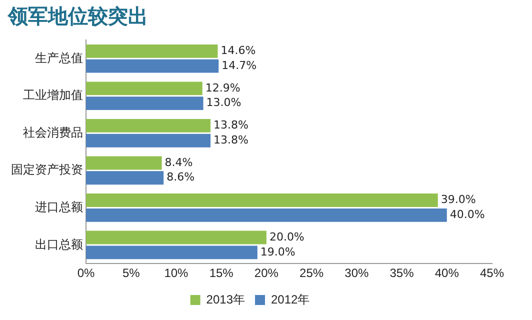  What do you see at coordinates (224, 103) in the screenshot?
I see `data-label: 13.0%` at bounding box center [224, 103].